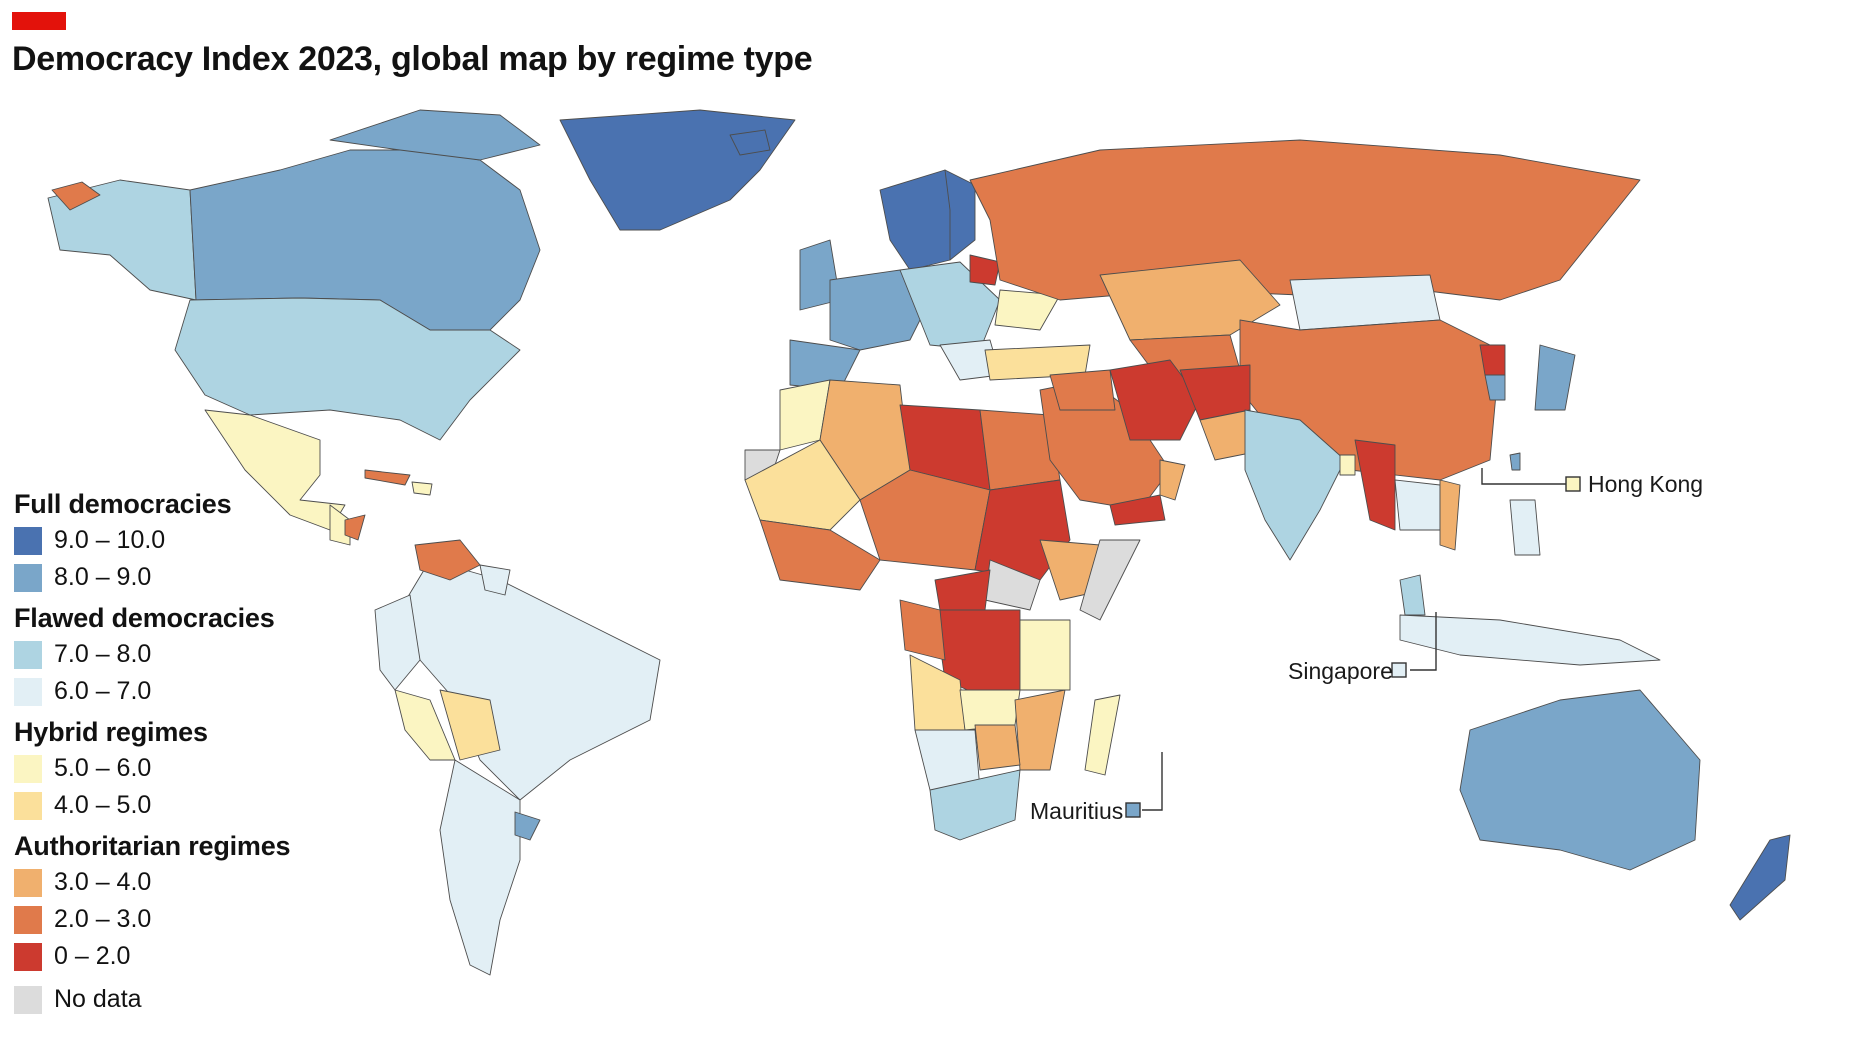 This screenshot has height=1044, width=1872. Describe the element at coordinates (910, 260) in the screenshot. I see `europe` at that location.